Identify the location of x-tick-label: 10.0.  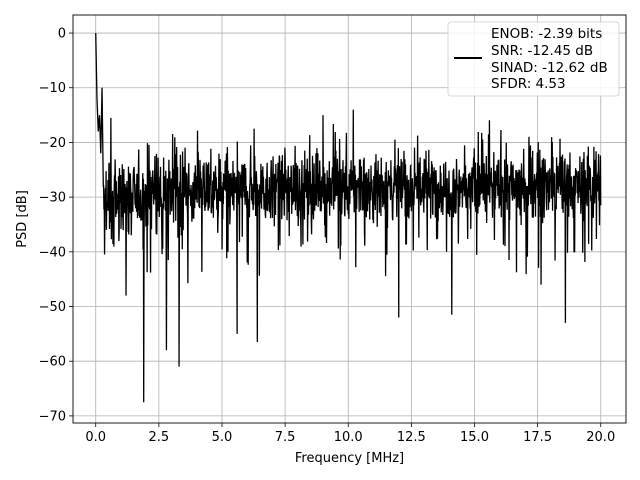
(348, 437).